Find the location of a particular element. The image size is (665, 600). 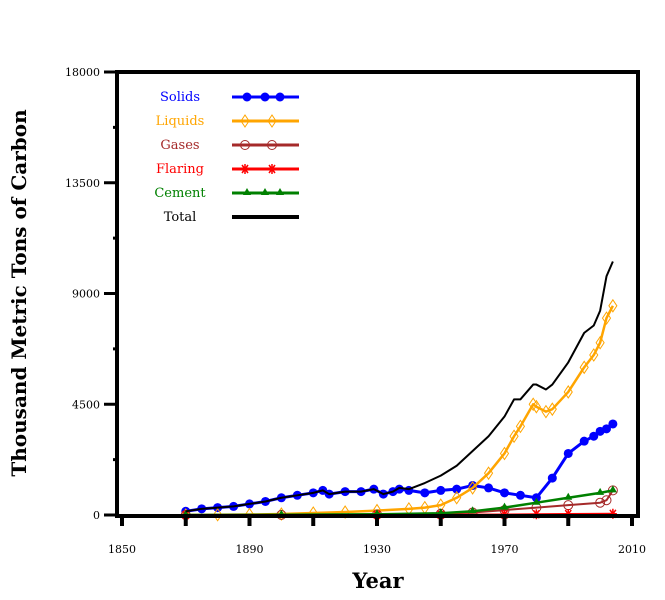

legend: Solids Liquids Gases Flaring Cement Total is located at coordinates (226, 157).